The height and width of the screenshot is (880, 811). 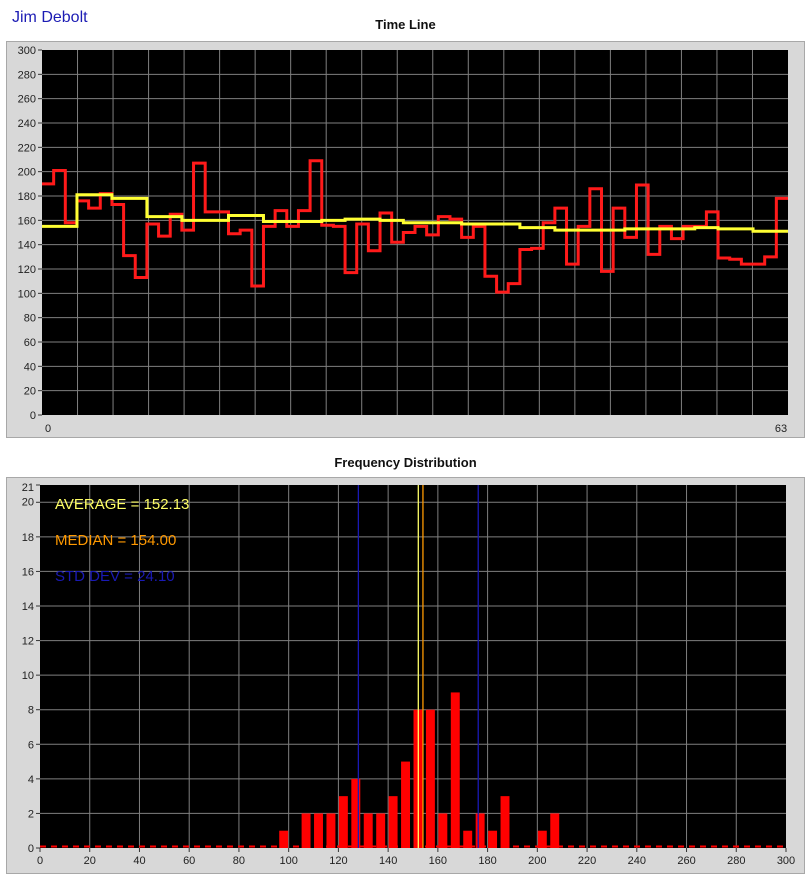 What do you see at coordinates (637, 861) in the screenshot?
I see `x-tick-label: 240` at bounding box center [637, 861].